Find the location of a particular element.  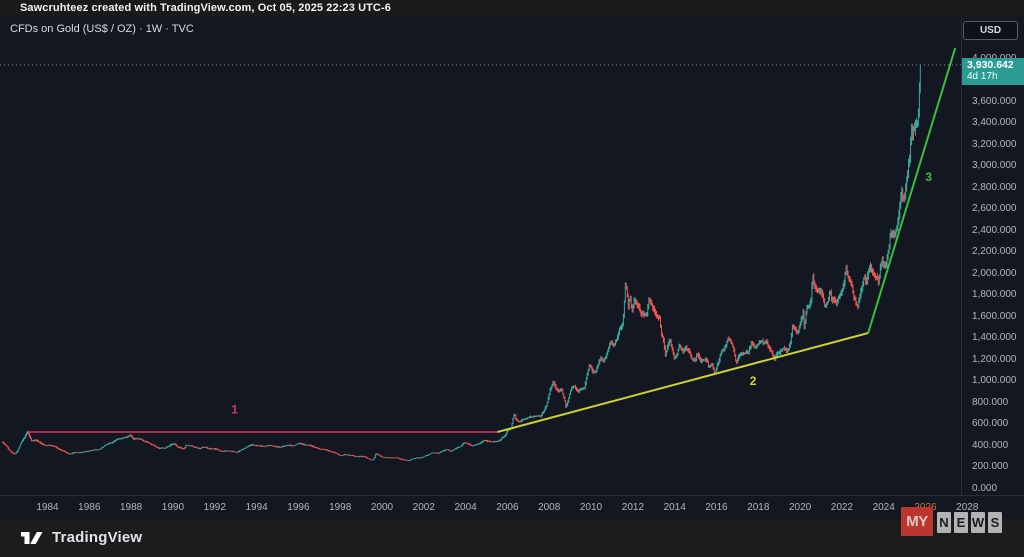

price-tick-label: 0.000 is located at coordinates (985, 488).